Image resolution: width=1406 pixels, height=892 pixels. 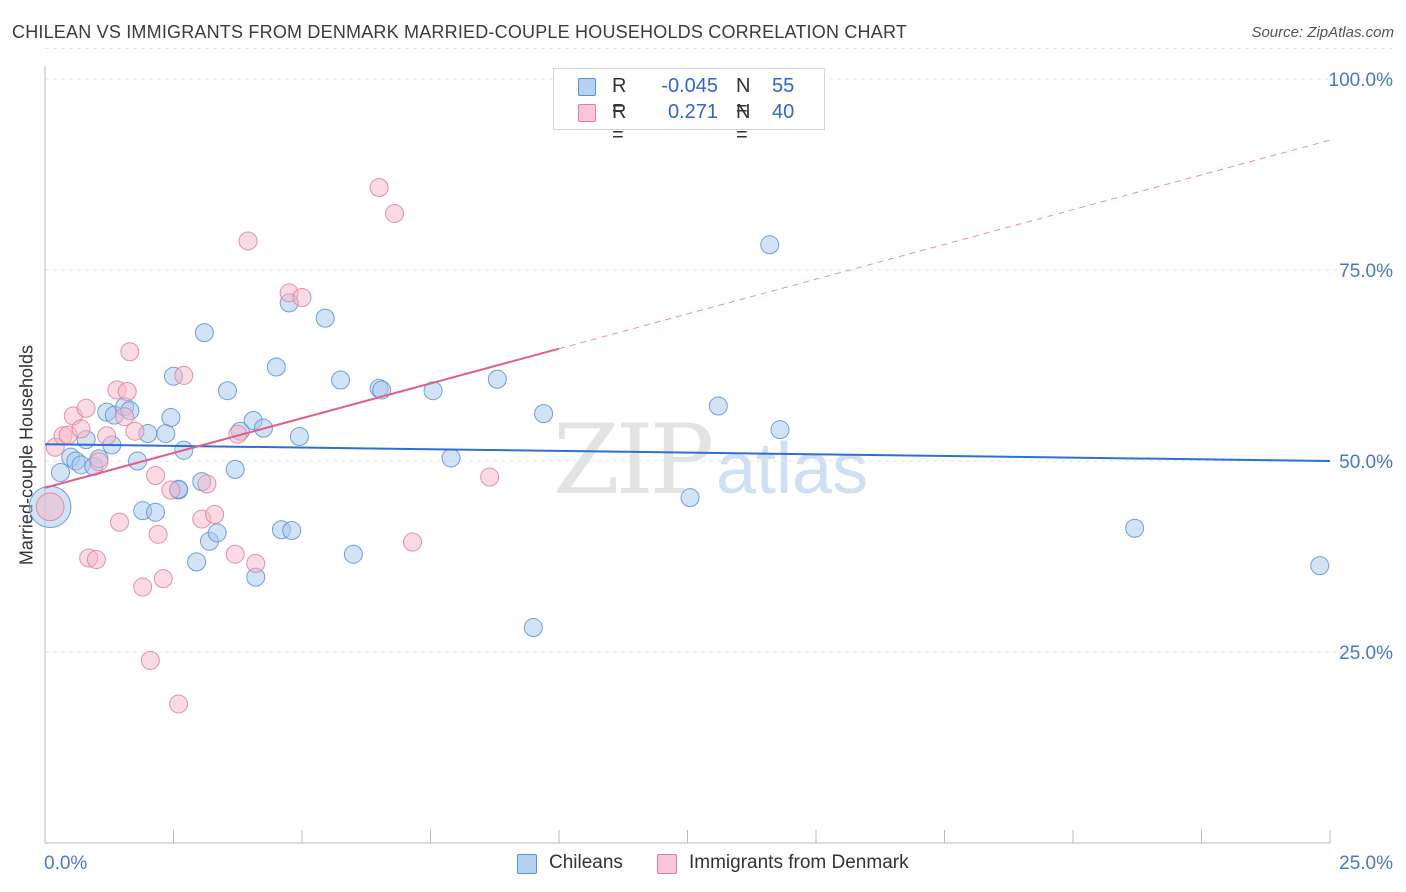 What do you see at coordinates (792, 469) in the screenshot?
I see `watermark-atlas: atlas` at bounding box center [792, 469].